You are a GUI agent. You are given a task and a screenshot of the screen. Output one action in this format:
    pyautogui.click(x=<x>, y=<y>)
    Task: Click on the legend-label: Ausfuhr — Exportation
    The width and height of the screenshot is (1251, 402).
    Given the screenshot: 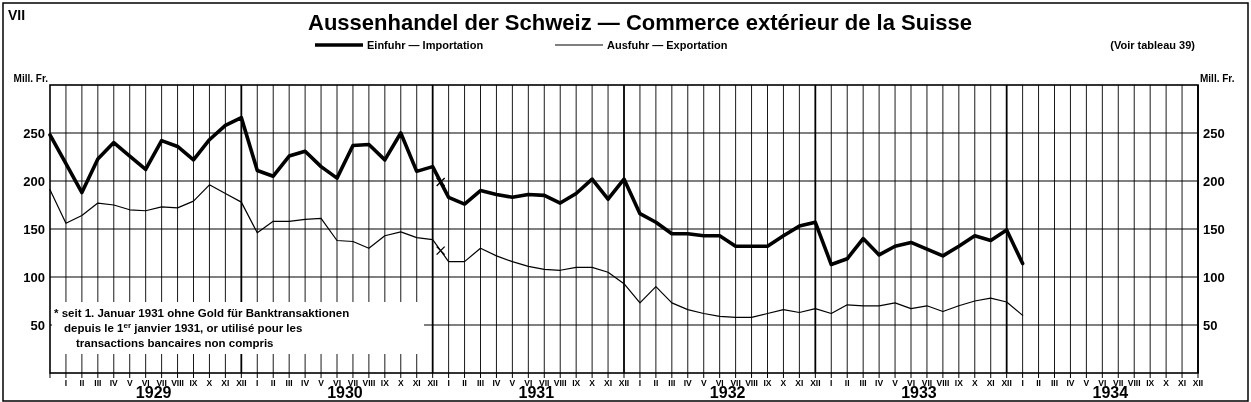 What is the action you would take?
    pyautogui.click(x=667, y=45)
    